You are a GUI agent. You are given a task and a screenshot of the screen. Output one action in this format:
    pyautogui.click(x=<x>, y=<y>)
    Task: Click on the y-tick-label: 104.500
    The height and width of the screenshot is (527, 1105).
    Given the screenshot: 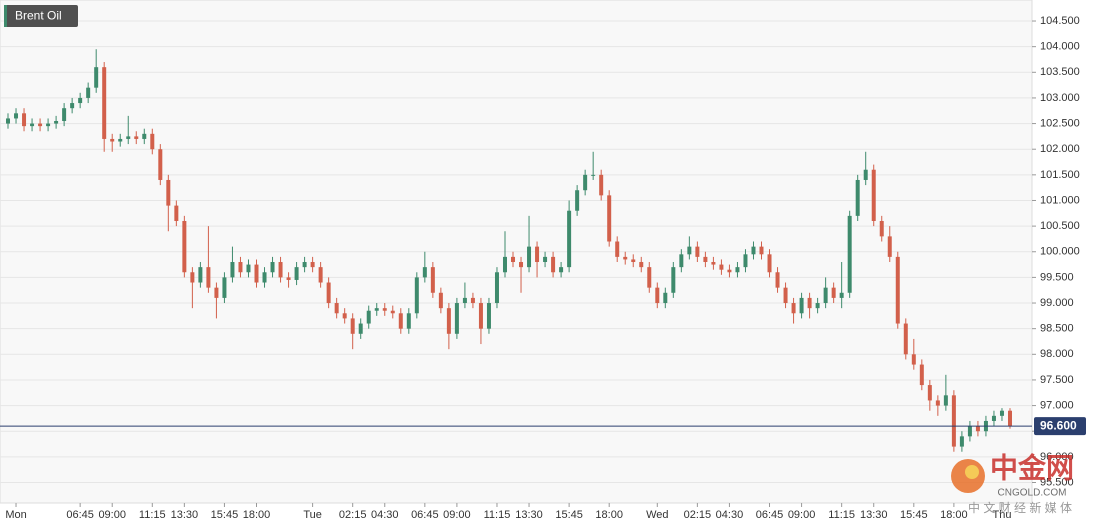 What is the action you would take?
    pyautogui.click(x=1060, y=21)
    